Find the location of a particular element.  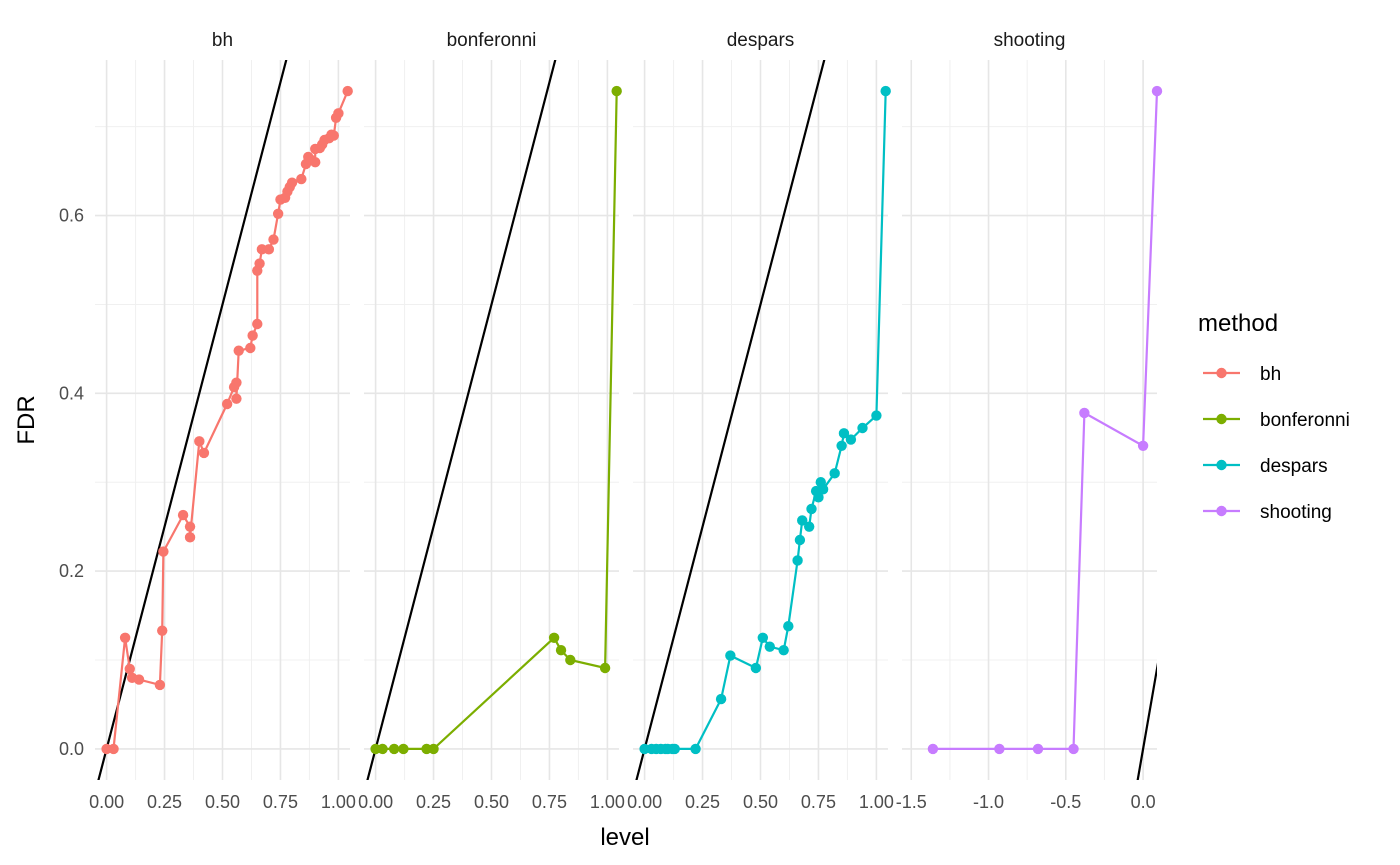

legend-item-bonferonni: bonferonni is located at coordinates (1276, 420).